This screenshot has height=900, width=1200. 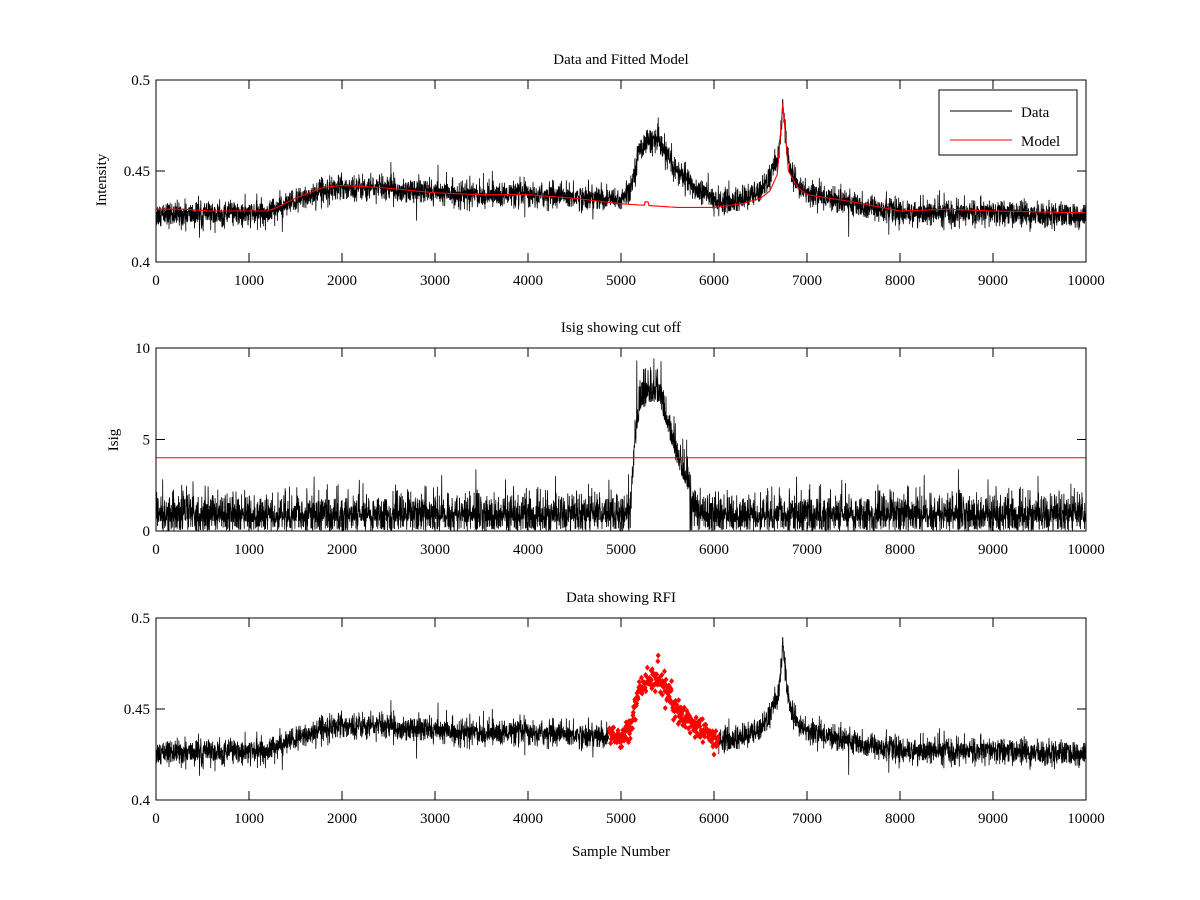 What do you see at coordinates (621, 598) in the screenshot?
I see `chart-title: Data showing RFI` at bounding box center [621, 598].